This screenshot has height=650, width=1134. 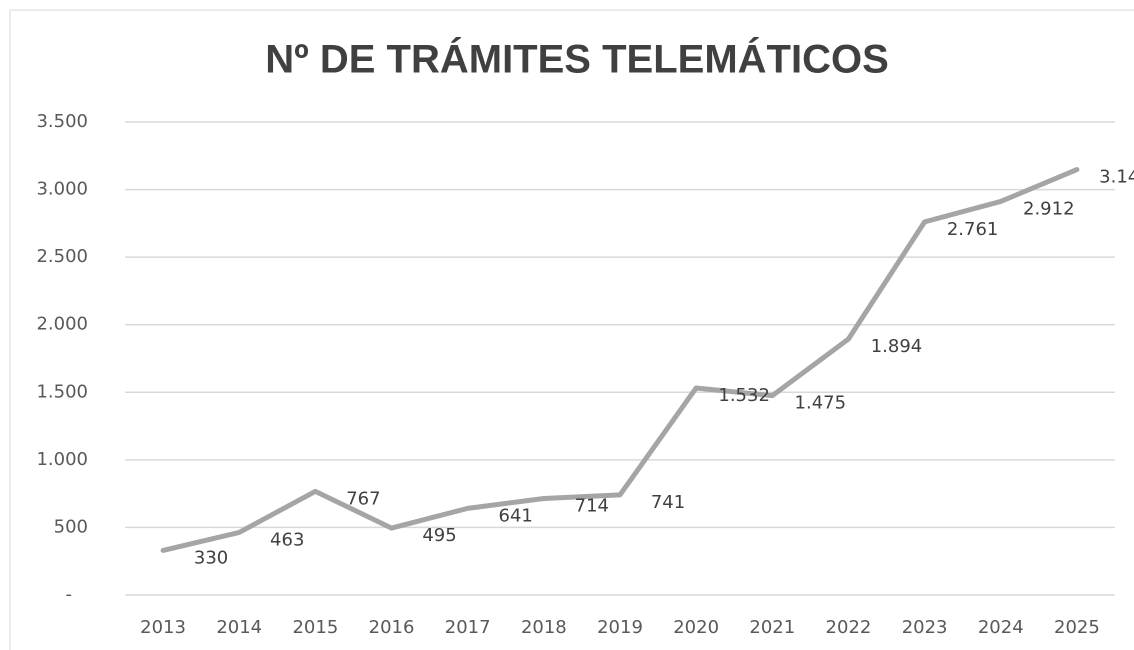 What do you see at coordinates (1077, 627) in the screenshot?
I see `x-tick-label: 2025` at bounding box center [1077, 627].